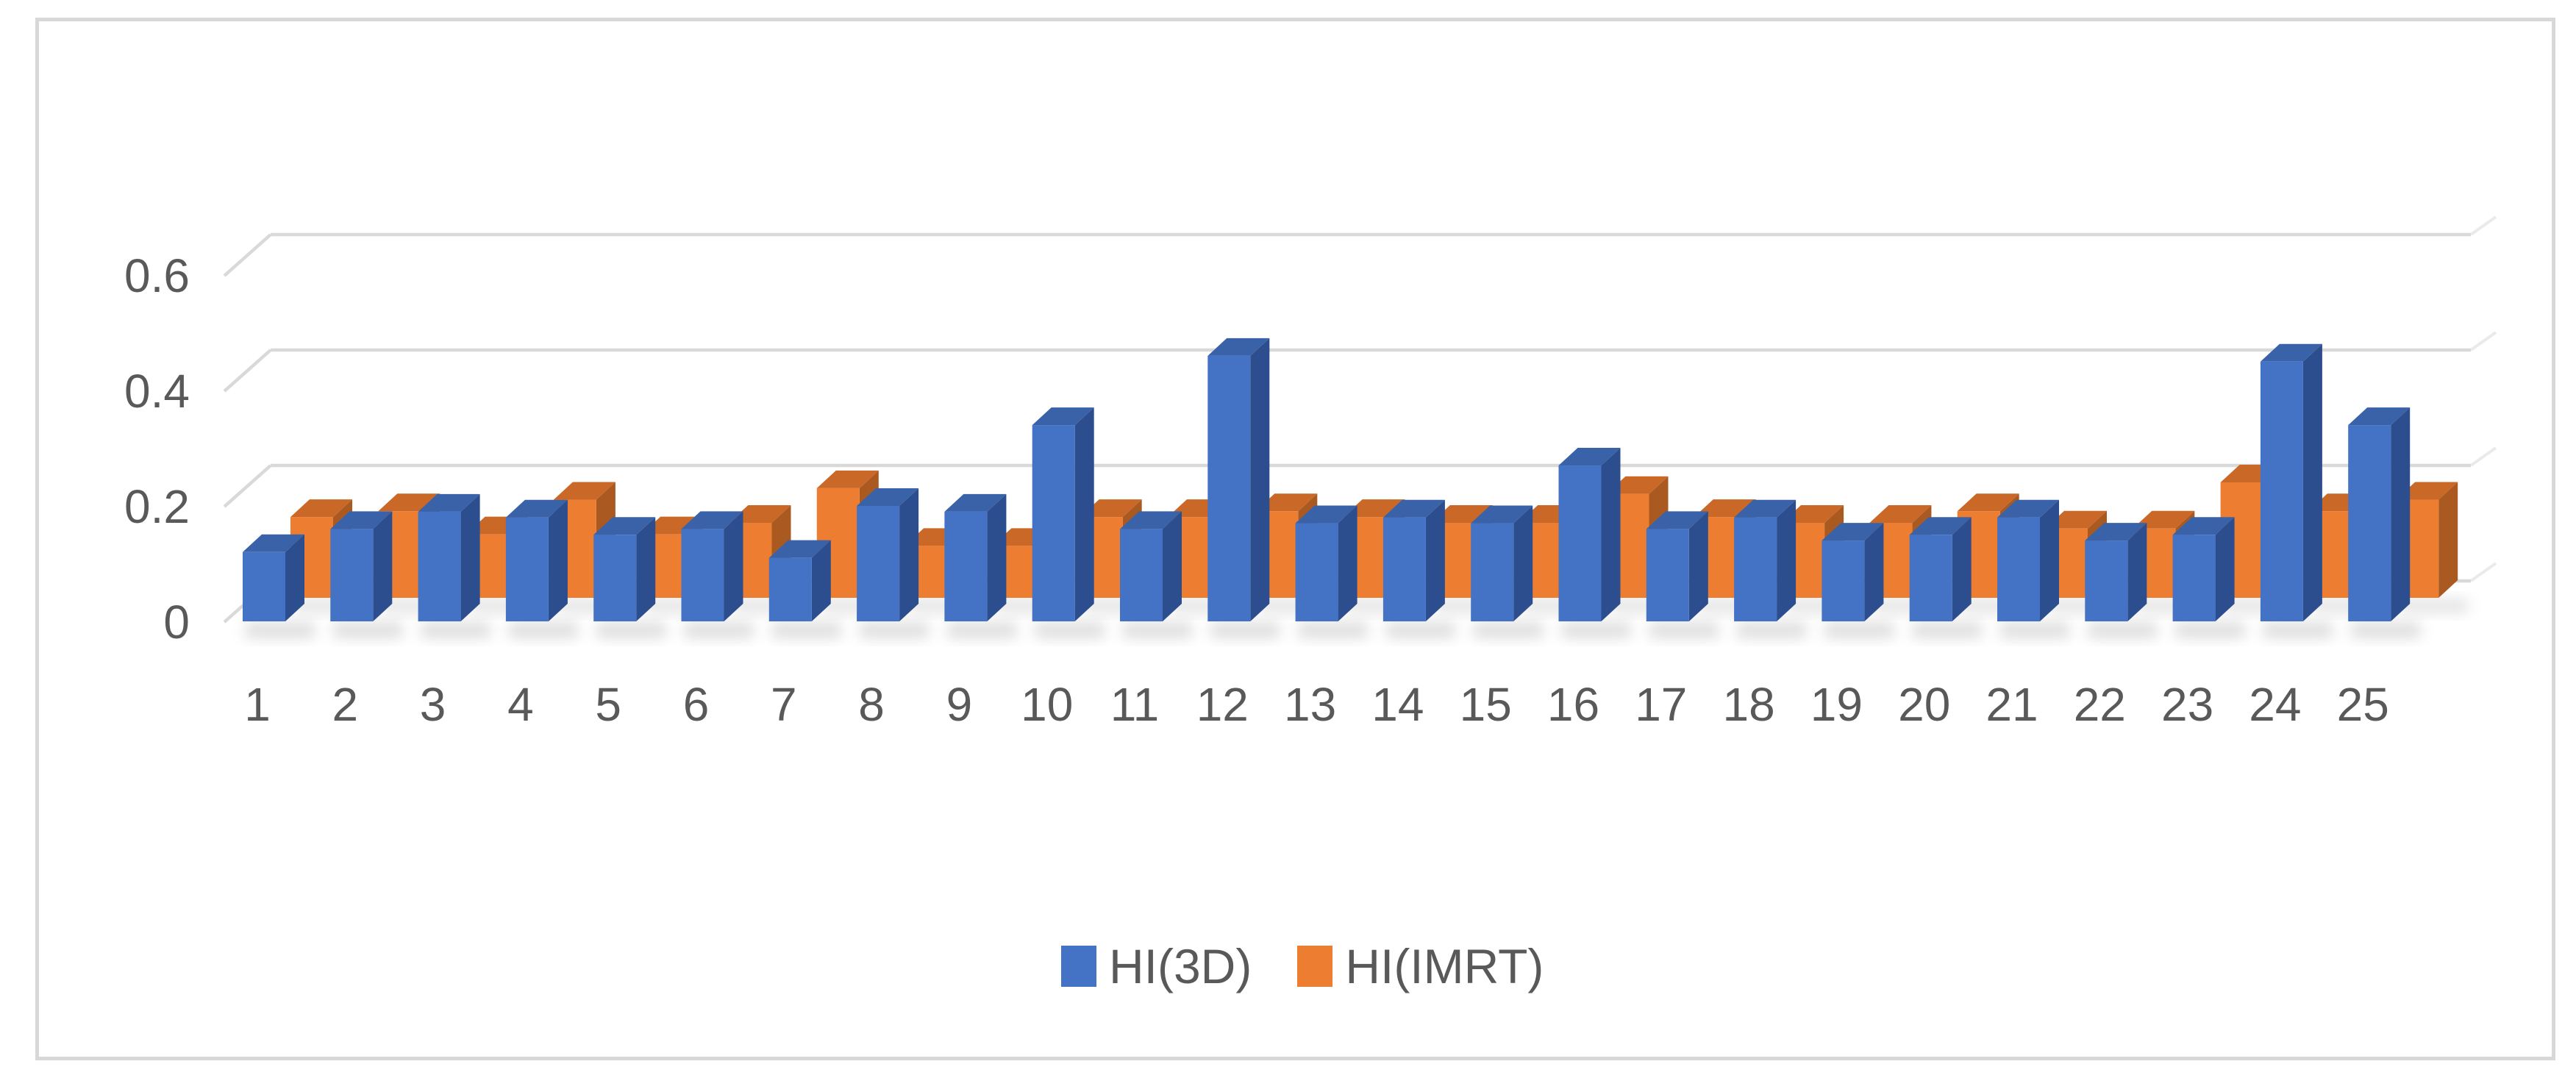  What do you see at coordinates (1302, 966) in the screenshot?
I see `legend: HI(3D) HI(IMRT)` at bounding box center [1302, 966].